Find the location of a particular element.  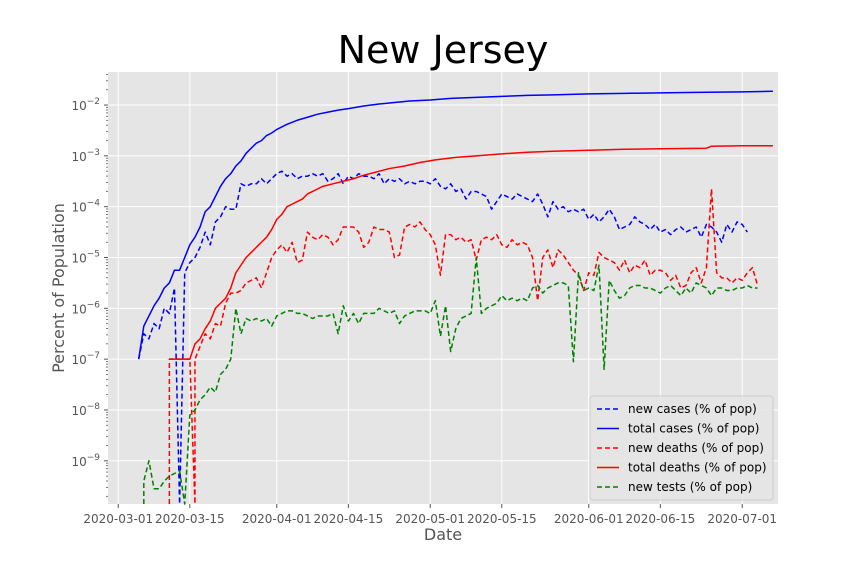

y-tick-label: 10⁻⁶ is located at coordinates (85, 308).